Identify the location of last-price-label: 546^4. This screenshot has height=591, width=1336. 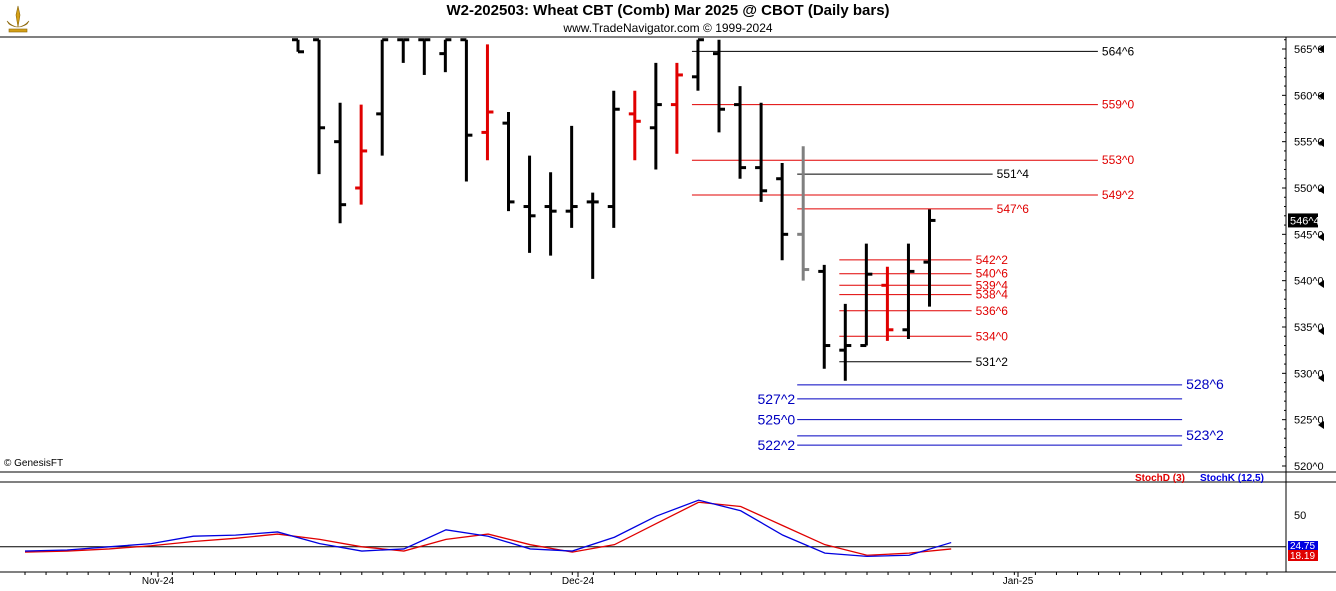
(1305, 221).